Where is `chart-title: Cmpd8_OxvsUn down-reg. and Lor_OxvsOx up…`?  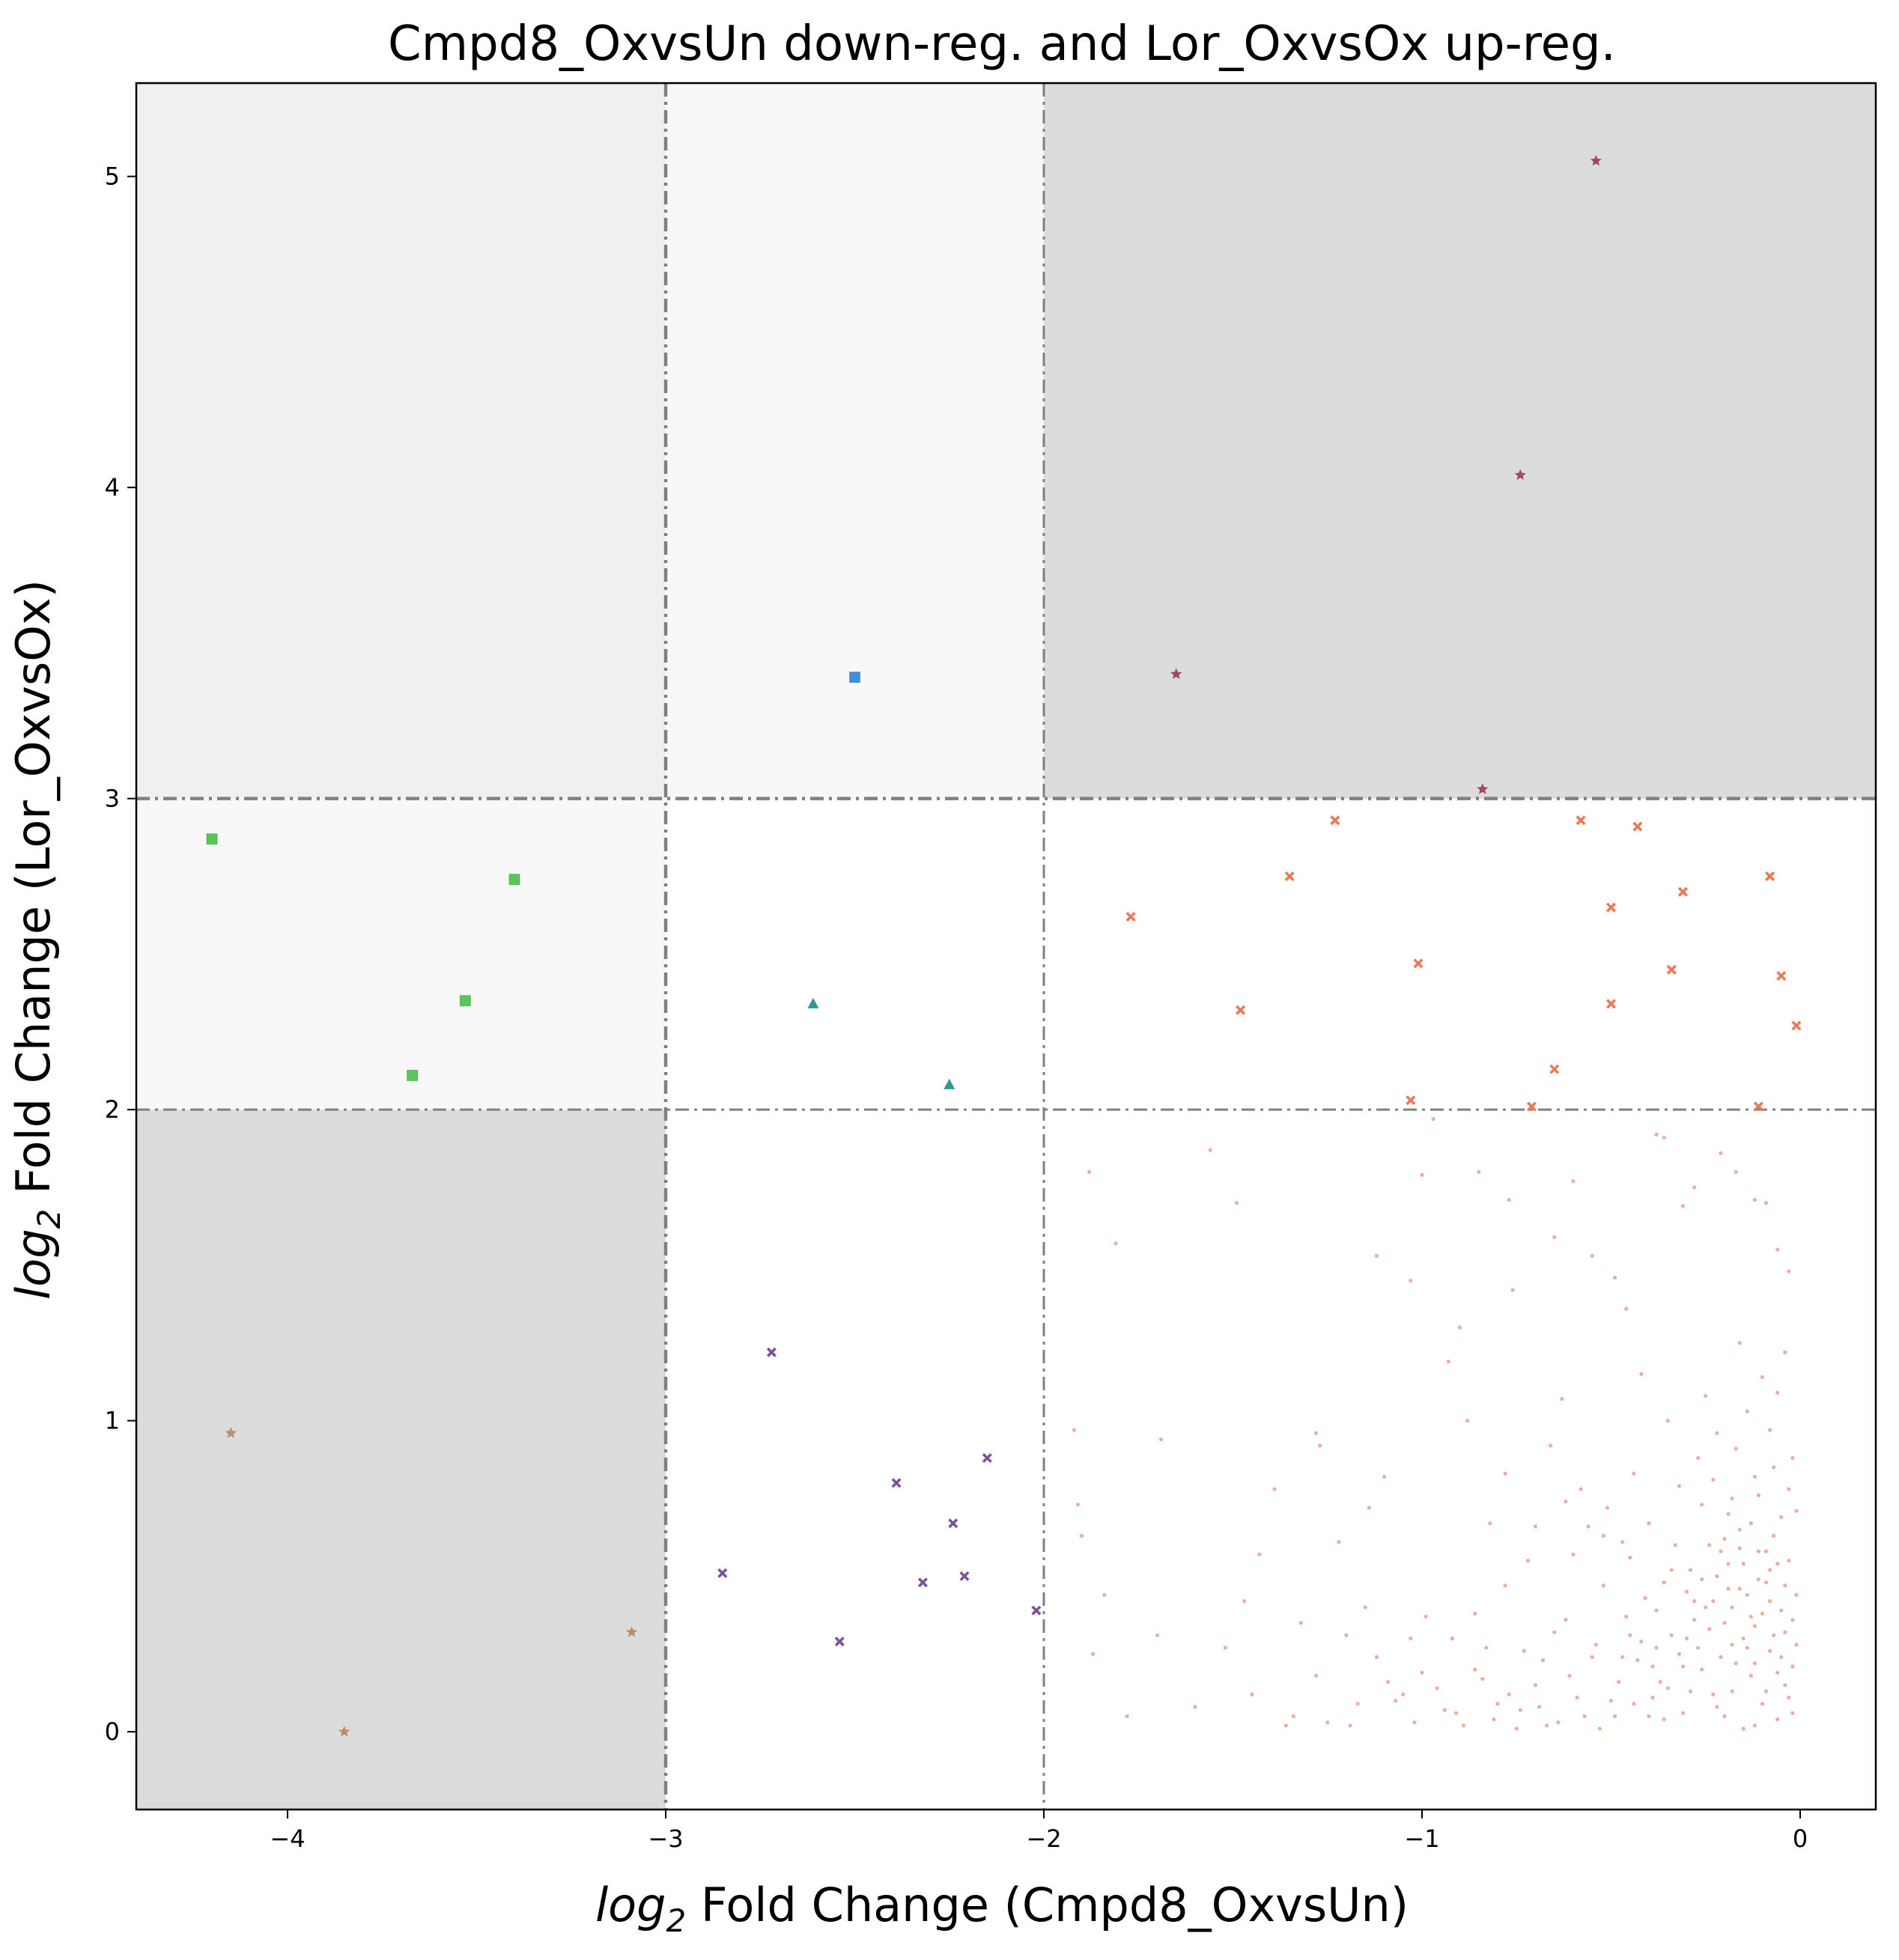
chart-title: Cmpd8_OxvsUn down-reg. and Lor_OxvsOx up… is located at coordinates (1002, 44).